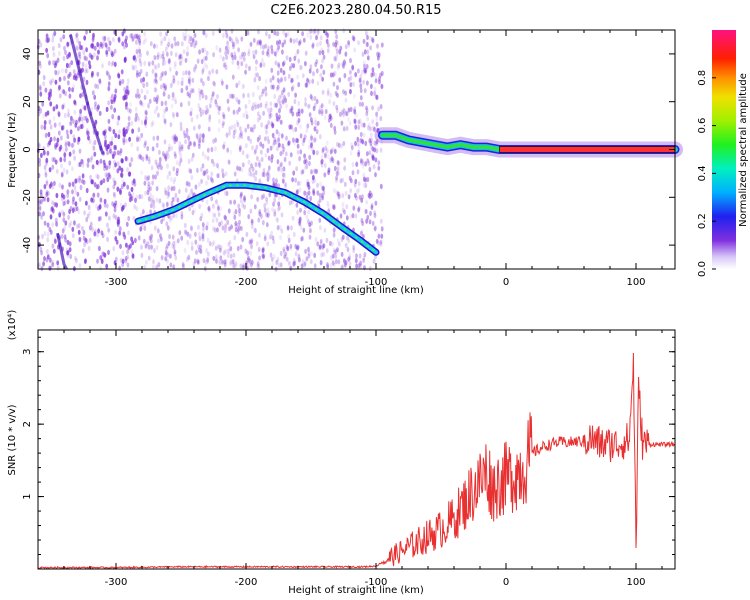 The image size is (750, 600). Describe the element at coordinates (27, 352) in the screenshot. I see `y-tick-label: 3` at that location.